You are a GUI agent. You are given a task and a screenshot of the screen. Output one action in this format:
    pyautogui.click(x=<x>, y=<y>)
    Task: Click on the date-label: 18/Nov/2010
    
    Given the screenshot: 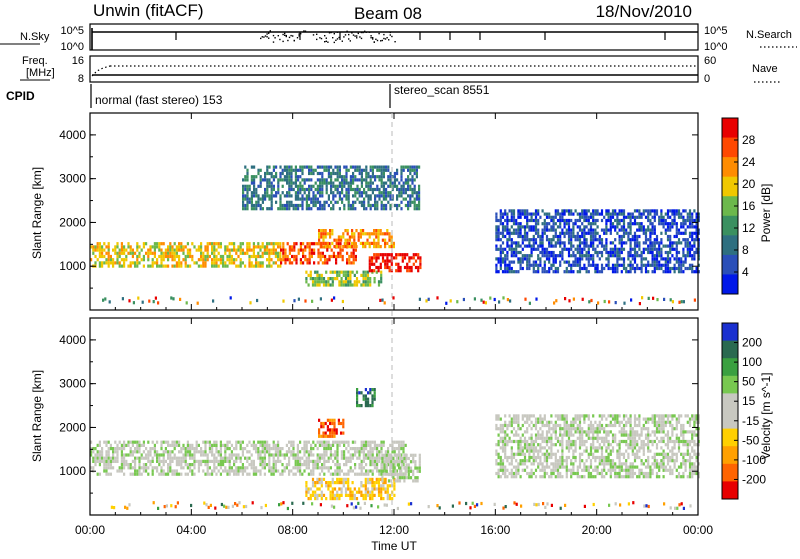 What is the action you would take?
    pyautogui.click(x=644, y=11)
    